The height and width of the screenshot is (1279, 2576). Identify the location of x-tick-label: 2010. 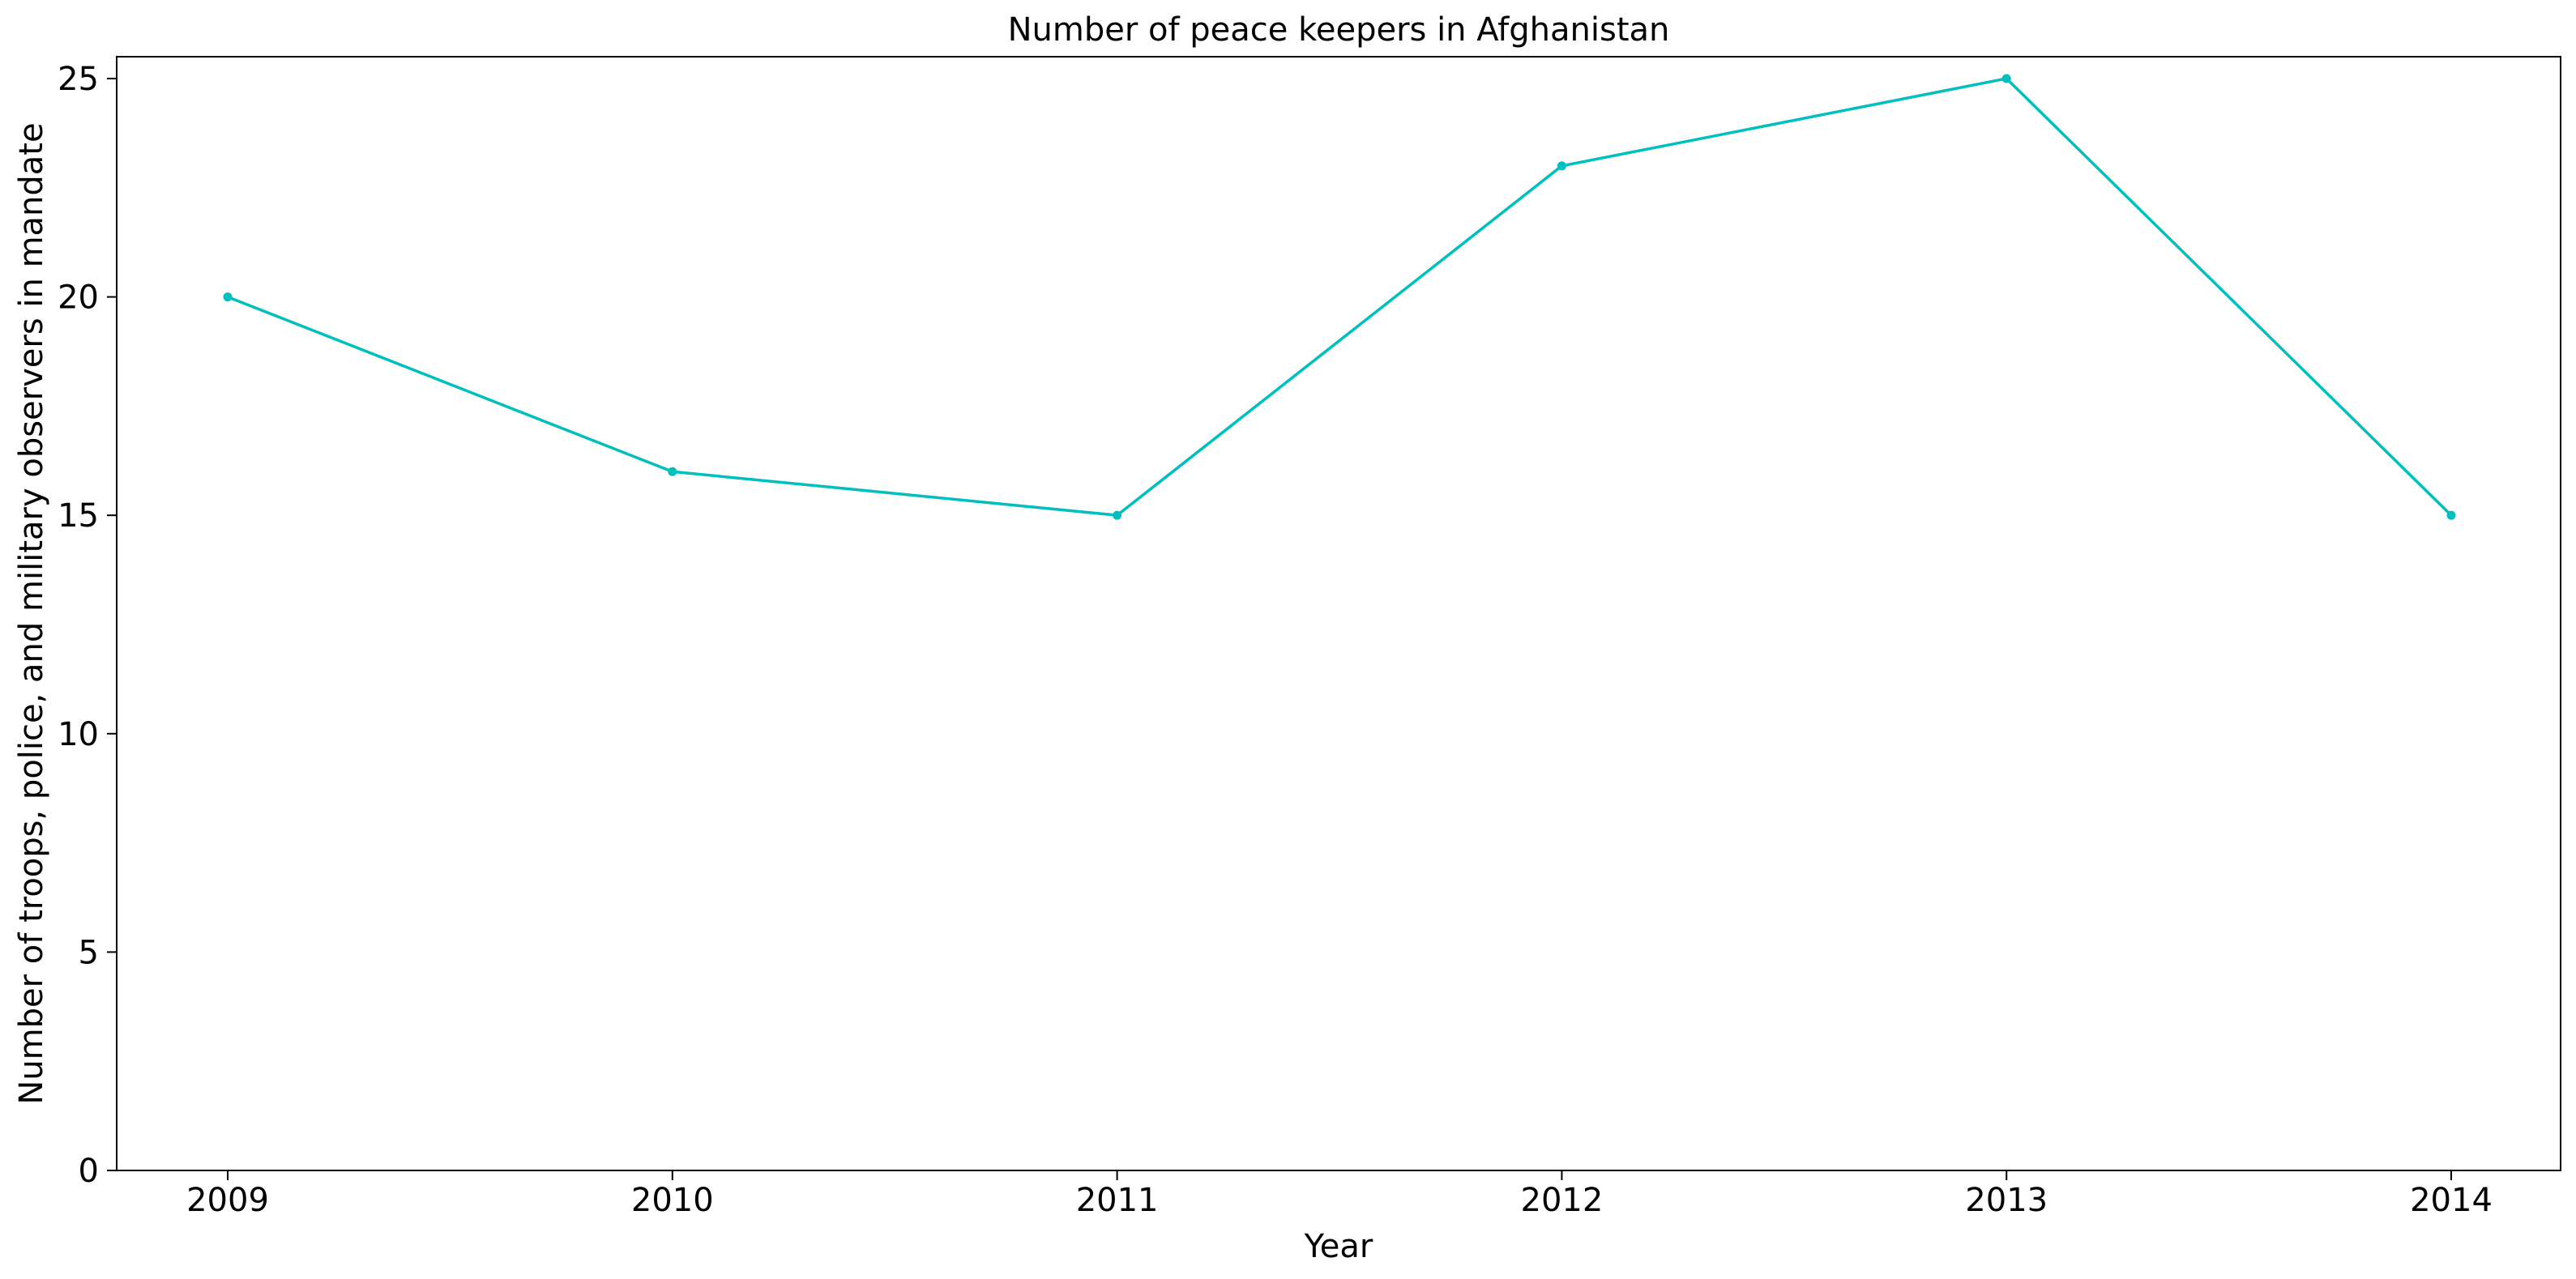
(672, 1200).